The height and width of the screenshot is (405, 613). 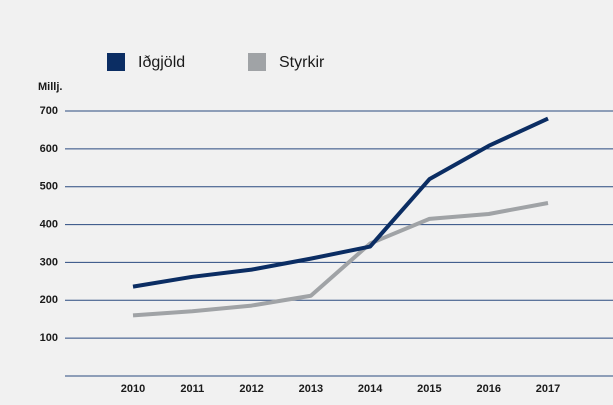 What do you see at coordinates (302, 62) in the screenshot?
I see `legend-label: Styrkir` at bounding box center [302, 62].